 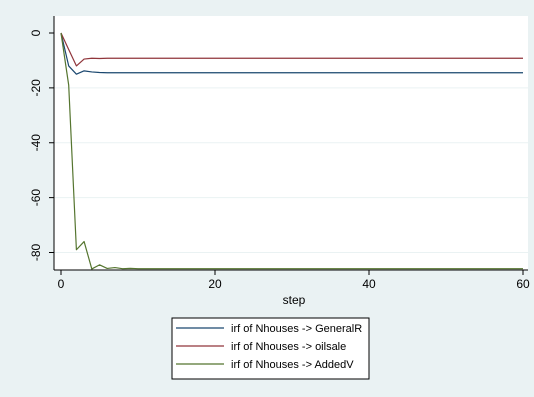 What do you see at coordinates (36, 143) in the screenshot?
I see `y-tick-label: -40` at bounding box center [36, 143].